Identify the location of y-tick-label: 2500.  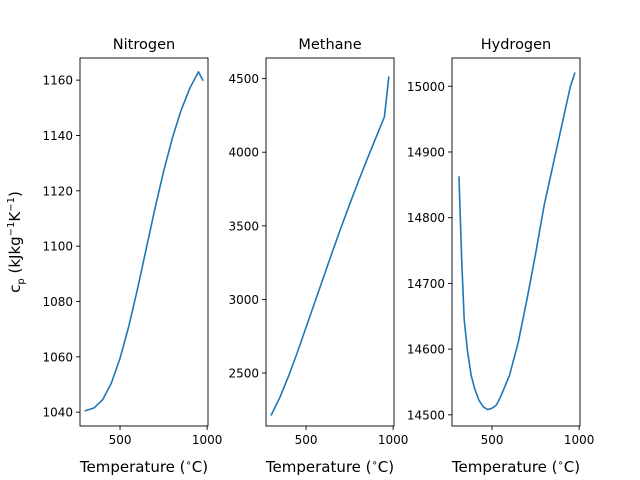
(243, 374).